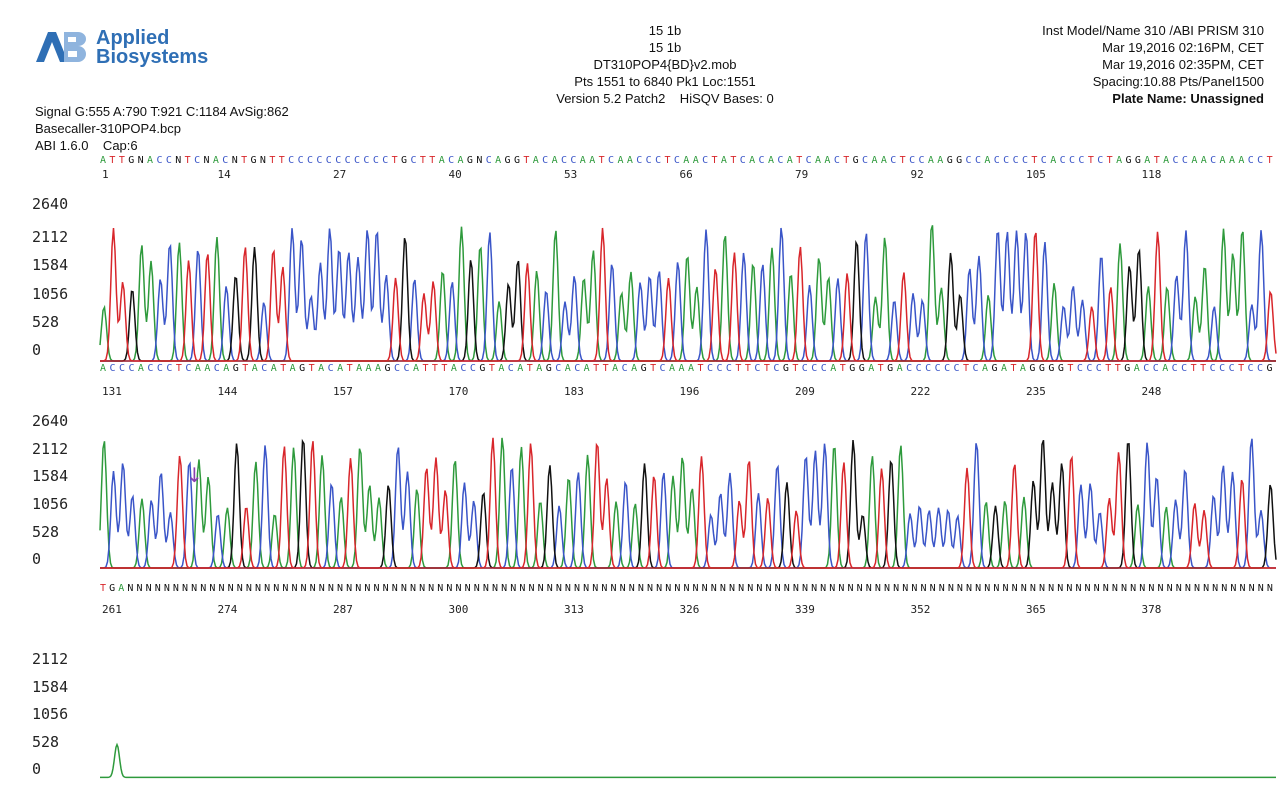 Image resolution: width=1282 pixels, height=811 pixels. I want to click on base-index-label: 196, so click(689, 391).